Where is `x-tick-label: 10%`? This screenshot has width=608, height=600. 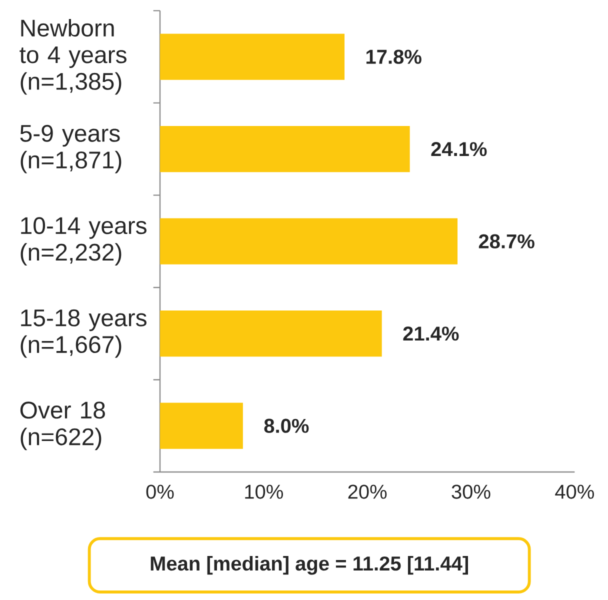
x-tick-label: 10% is located at coordinates (264, 491).